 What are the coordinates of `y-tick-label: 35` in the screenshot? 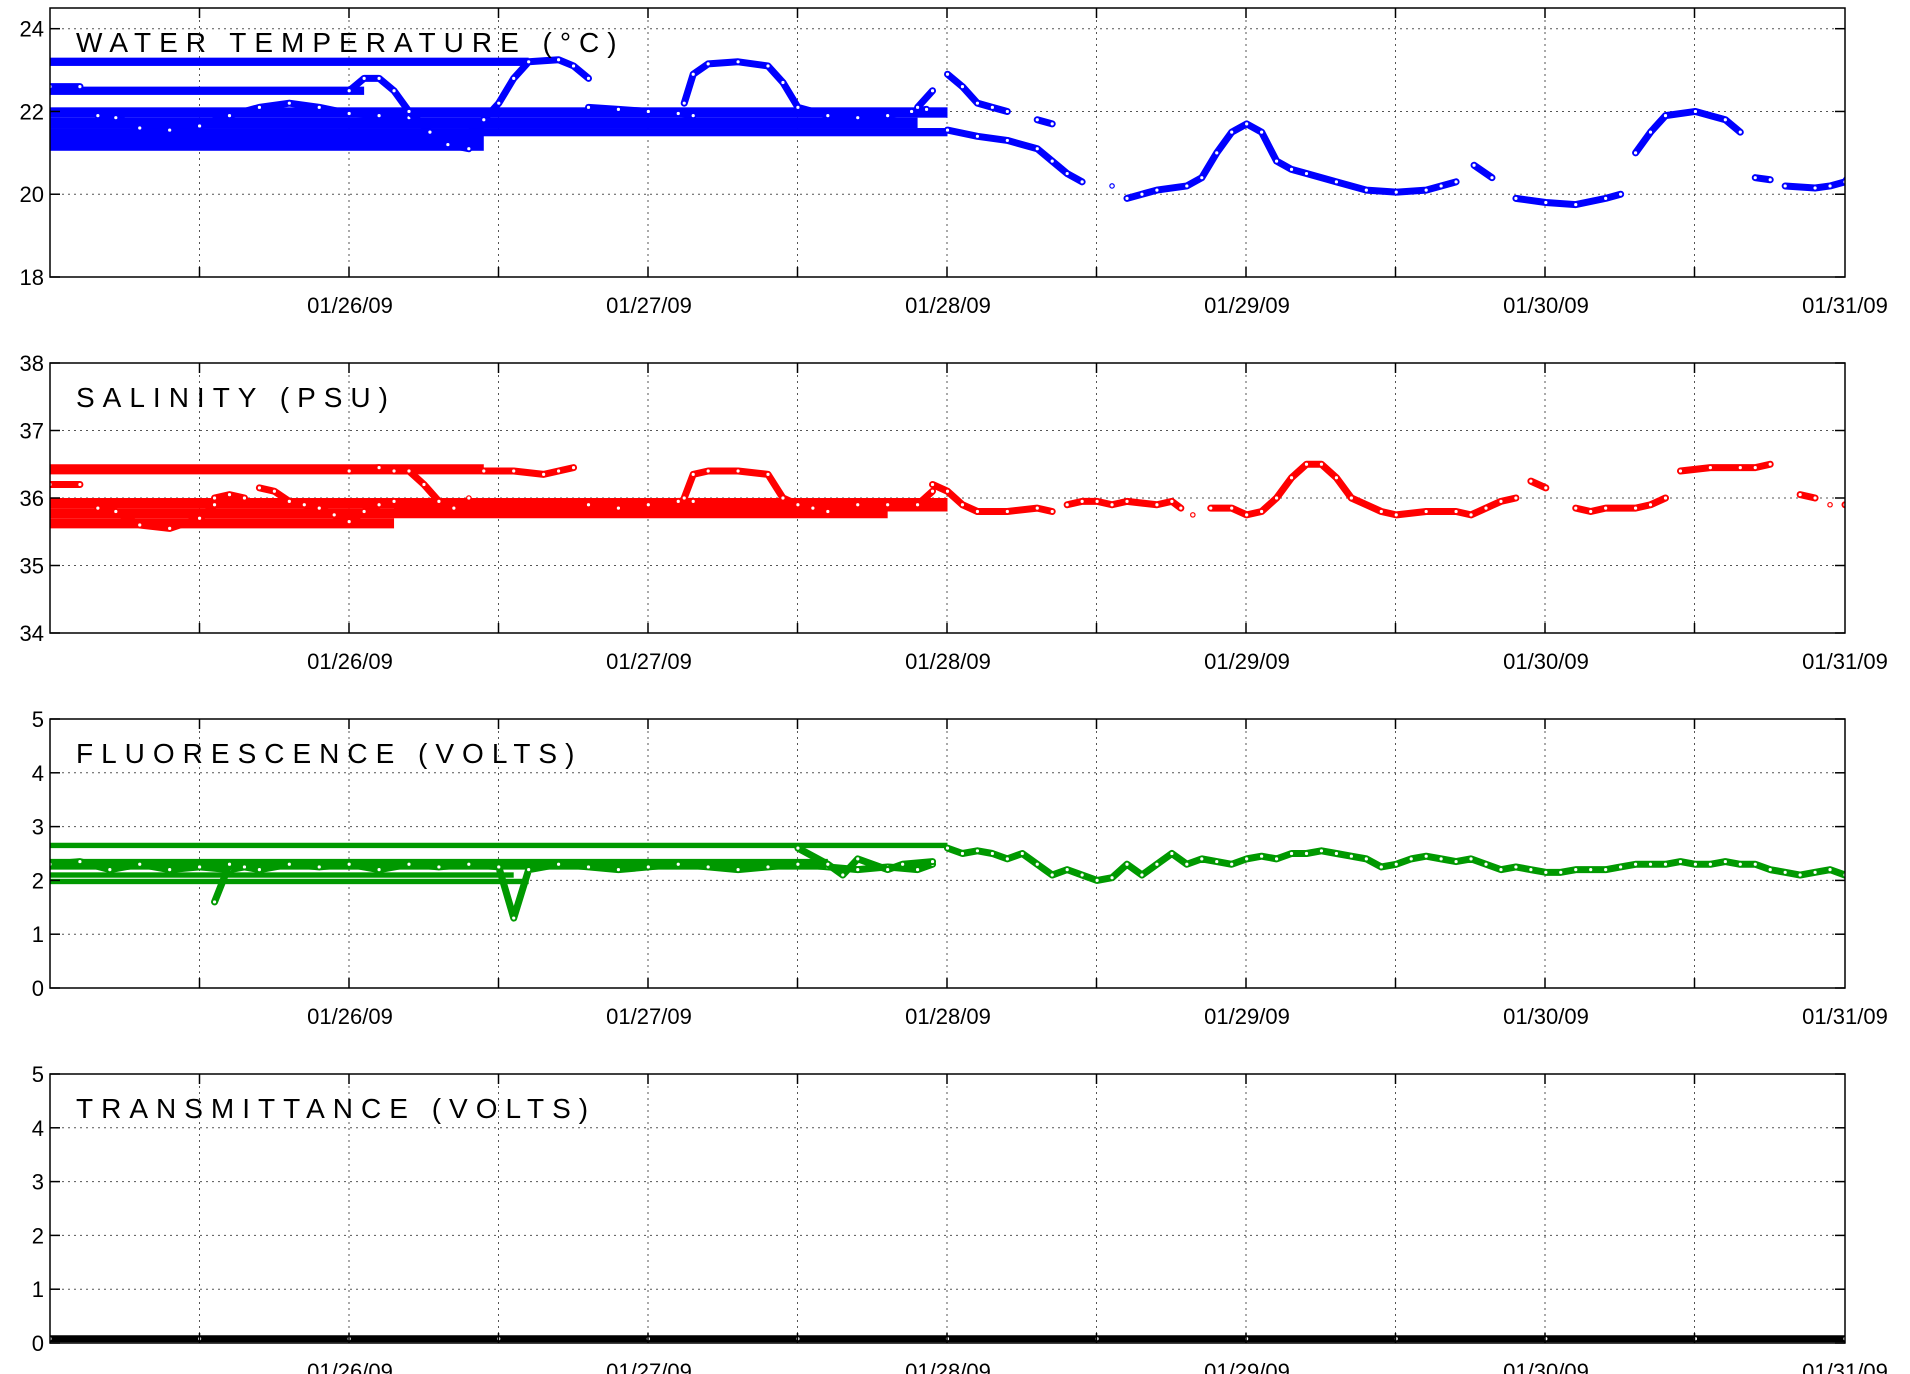 It's located at (32, 566).